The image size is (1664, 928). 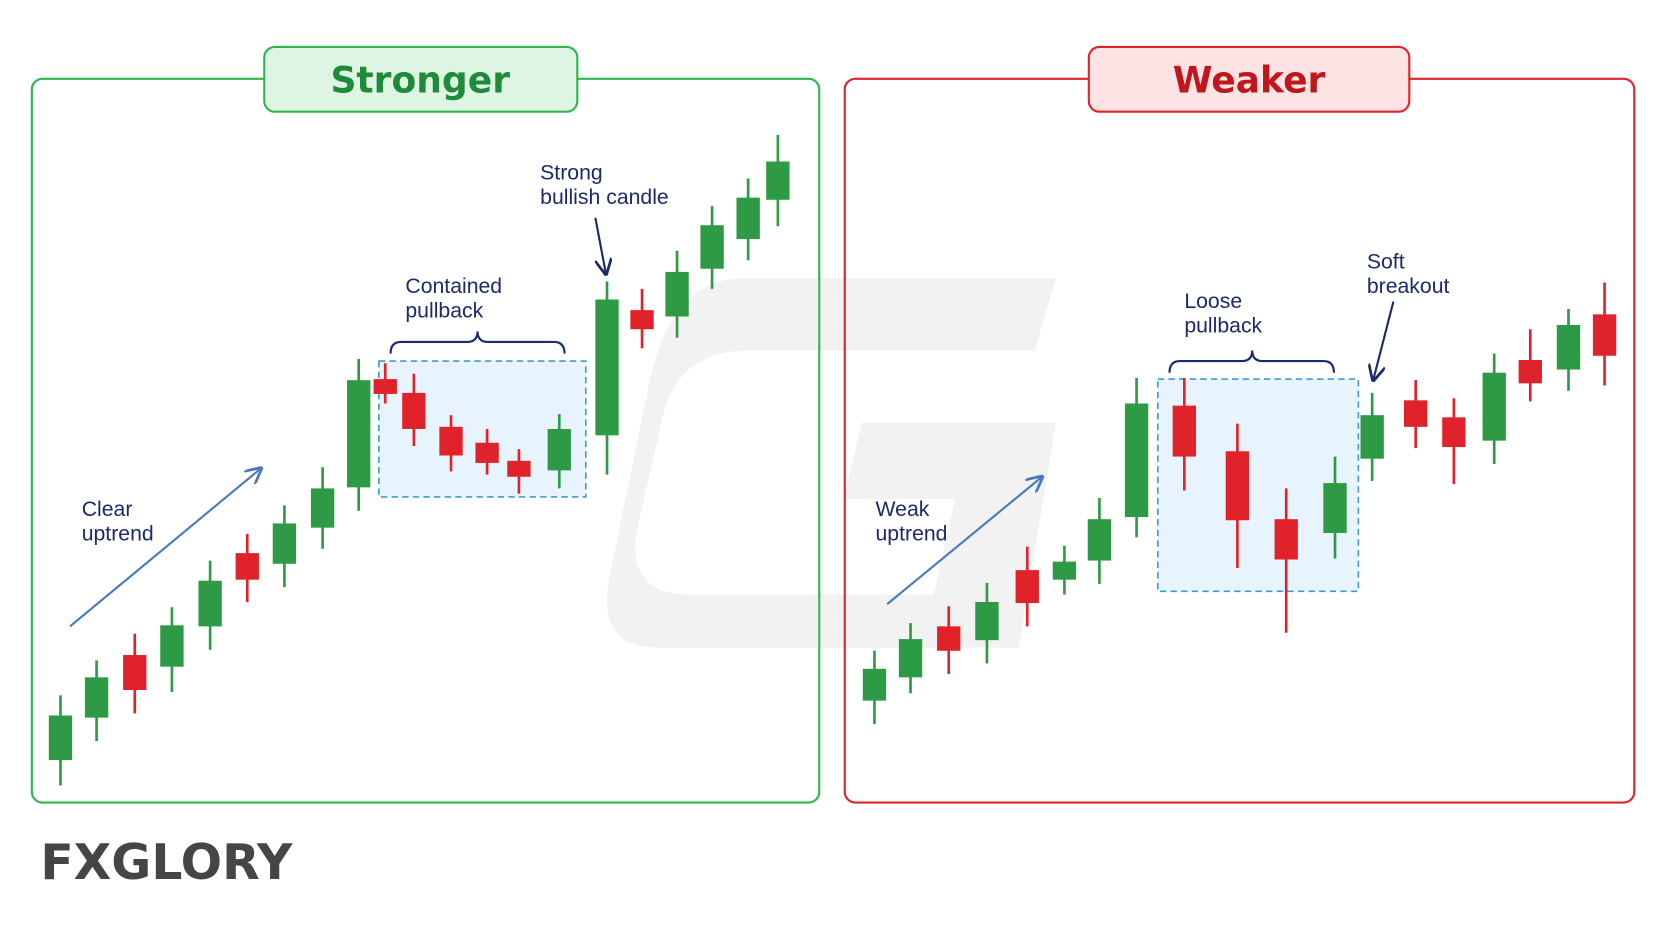 What do you see at coordinates (831, 463) in the screenshot?
I see `watermark` at bounding box center [831, 463].